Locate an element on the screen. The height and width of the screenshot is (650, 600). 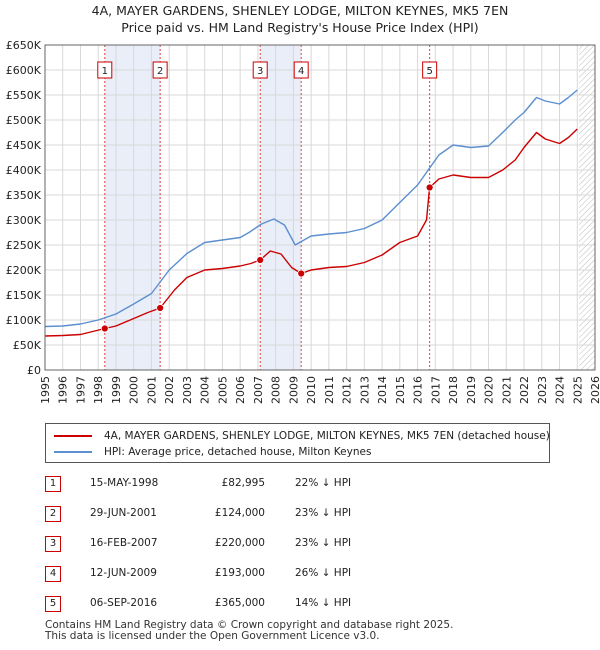
sale-row: 4 12-JUN-2009 £193,000 26% ↓ HPI is located at coordinates (315, 577).